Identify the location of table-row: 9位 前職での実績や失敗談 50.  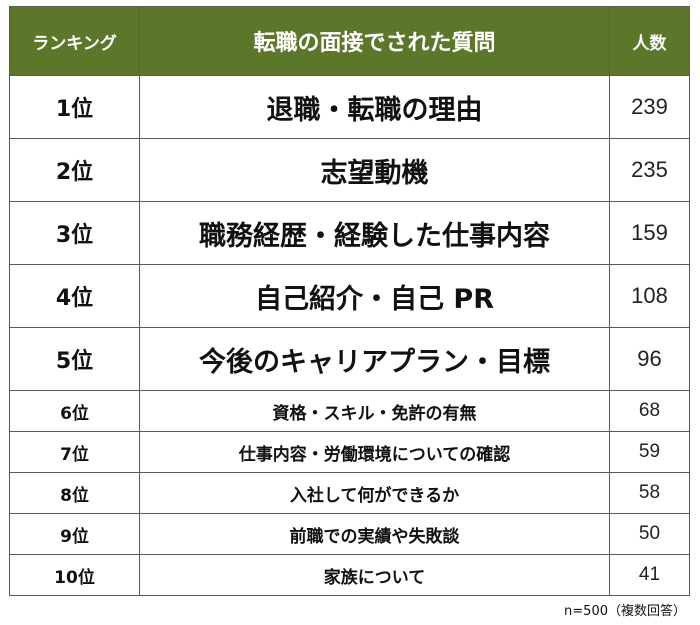
(349, 534).